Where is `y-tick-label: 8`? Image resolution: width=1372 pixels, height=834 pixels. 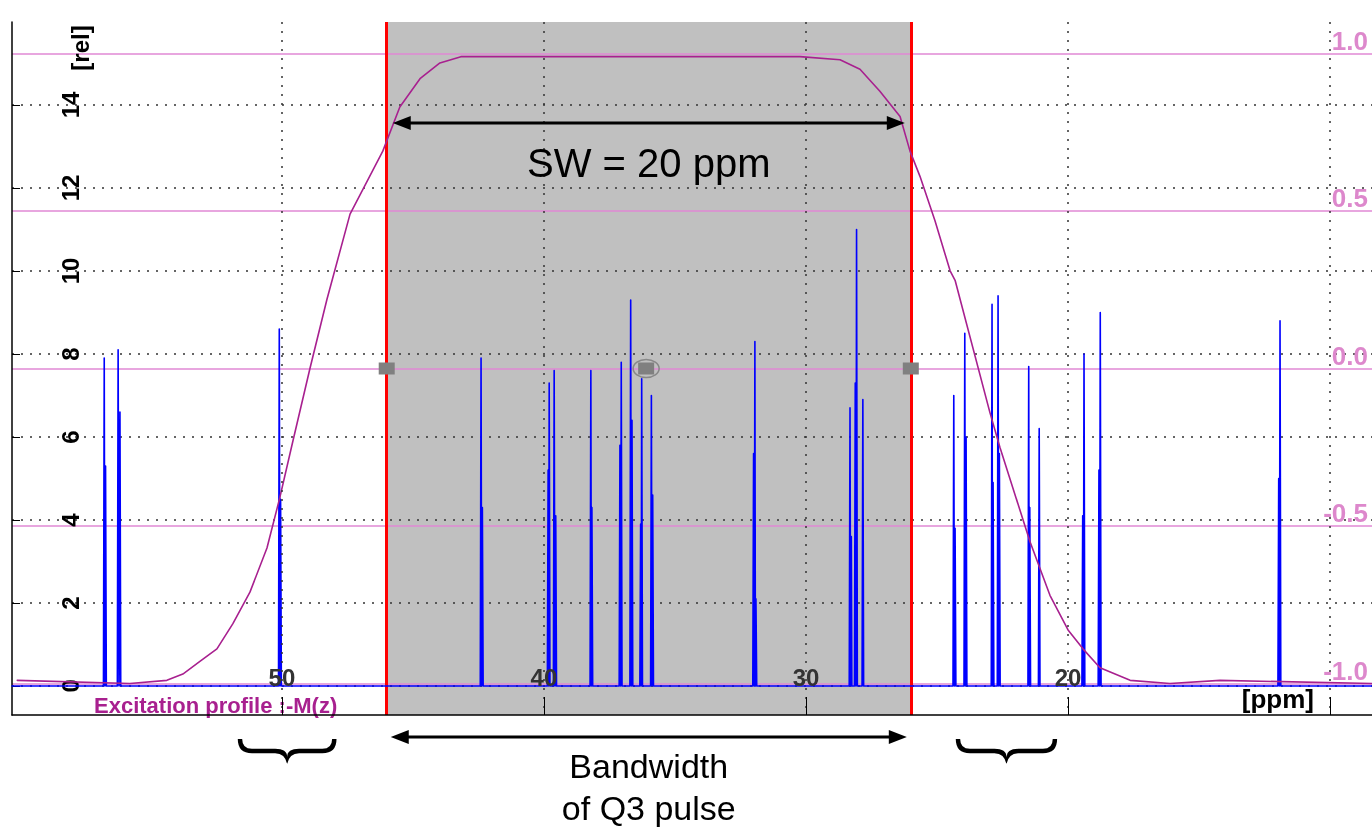 y-tick-label: 8 is located at coordinates (70, 354).